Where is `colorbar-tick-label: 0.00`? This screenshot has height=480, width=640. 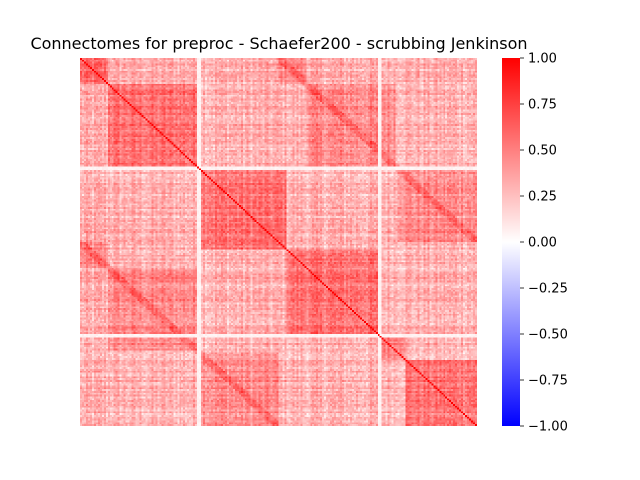 colorbar-tick-label: 0.00 is located at coordinates (542, 243).